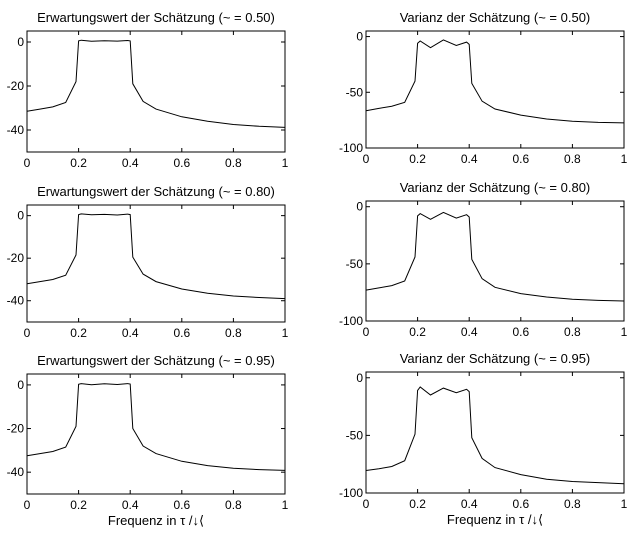 Image resolution: width=631 pixels, height=534 pixels. I want to click on panel-title: Erwartungswert der Schätzung (~ = 0.50), so click(156, 17).